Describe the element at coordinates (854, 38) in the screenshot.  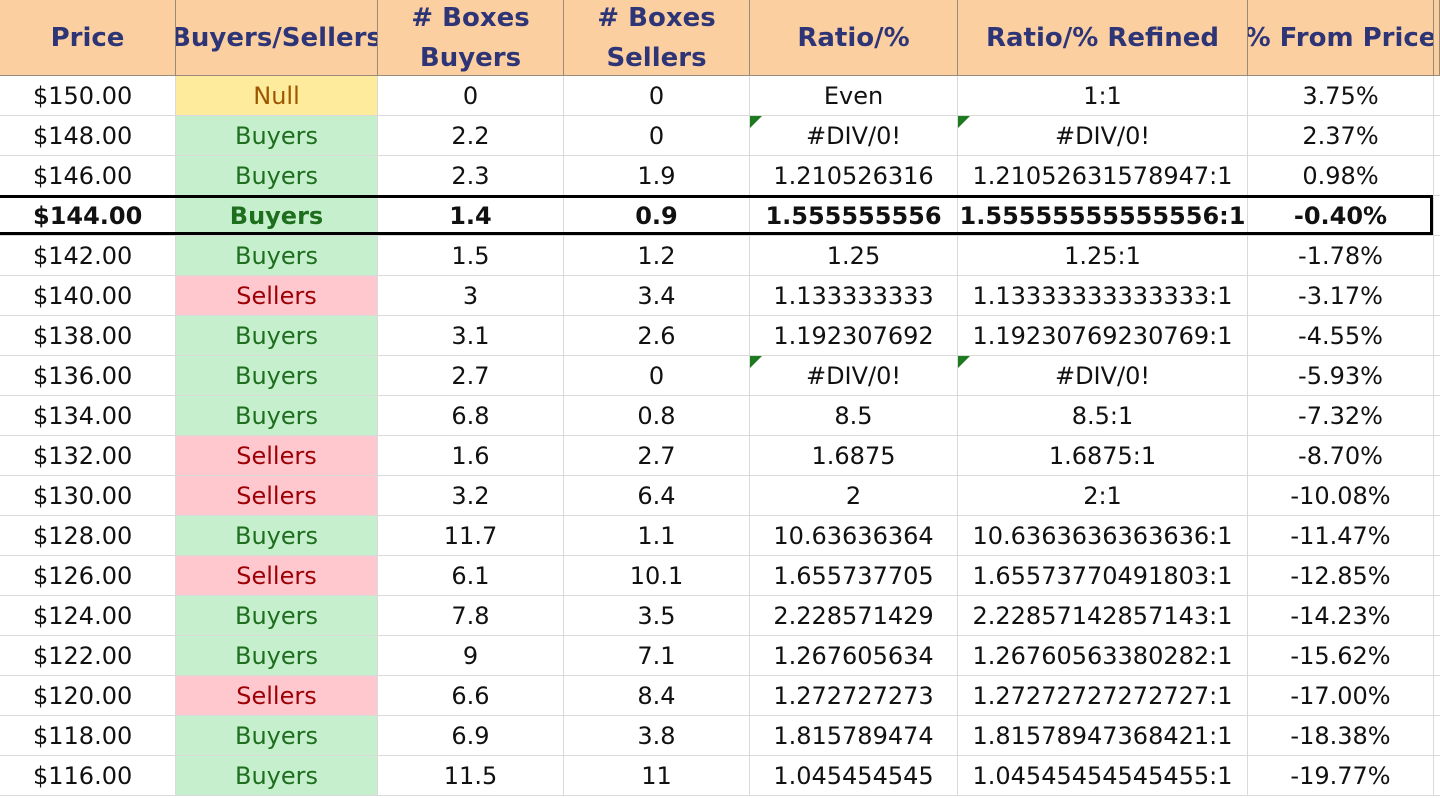
I see `header-ratio: Ratio/%` at that location.